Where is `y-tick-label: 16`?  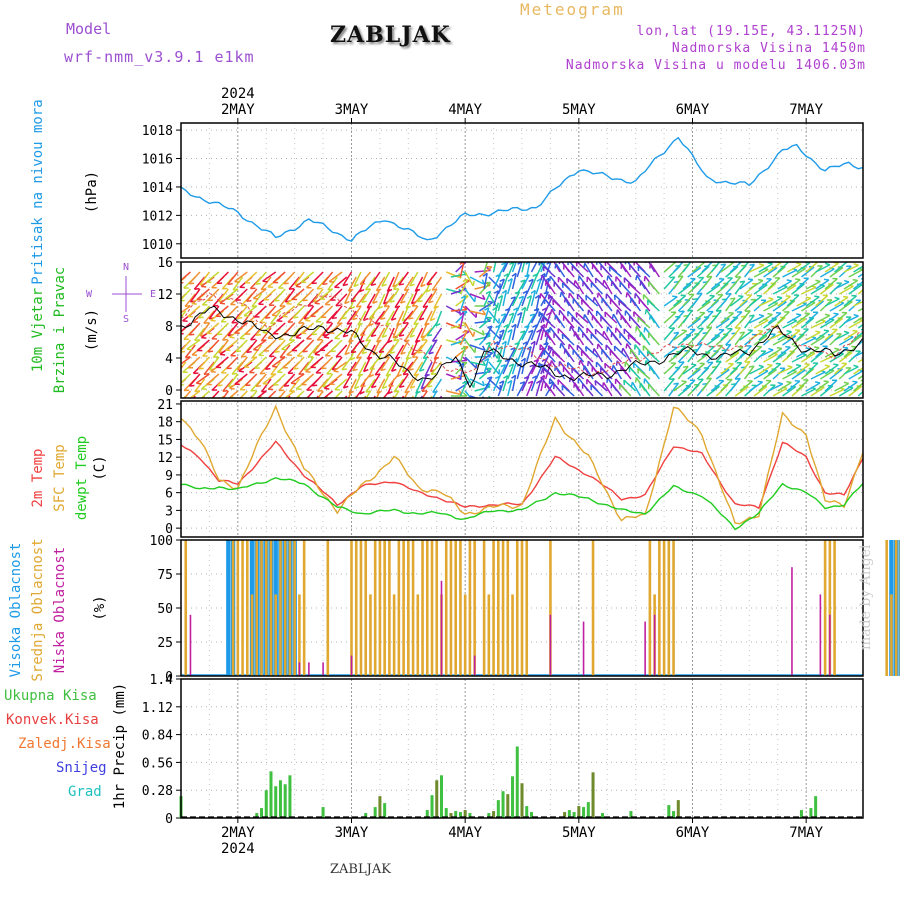
y-tick-label: 16 is located at coordinates (165, 263).